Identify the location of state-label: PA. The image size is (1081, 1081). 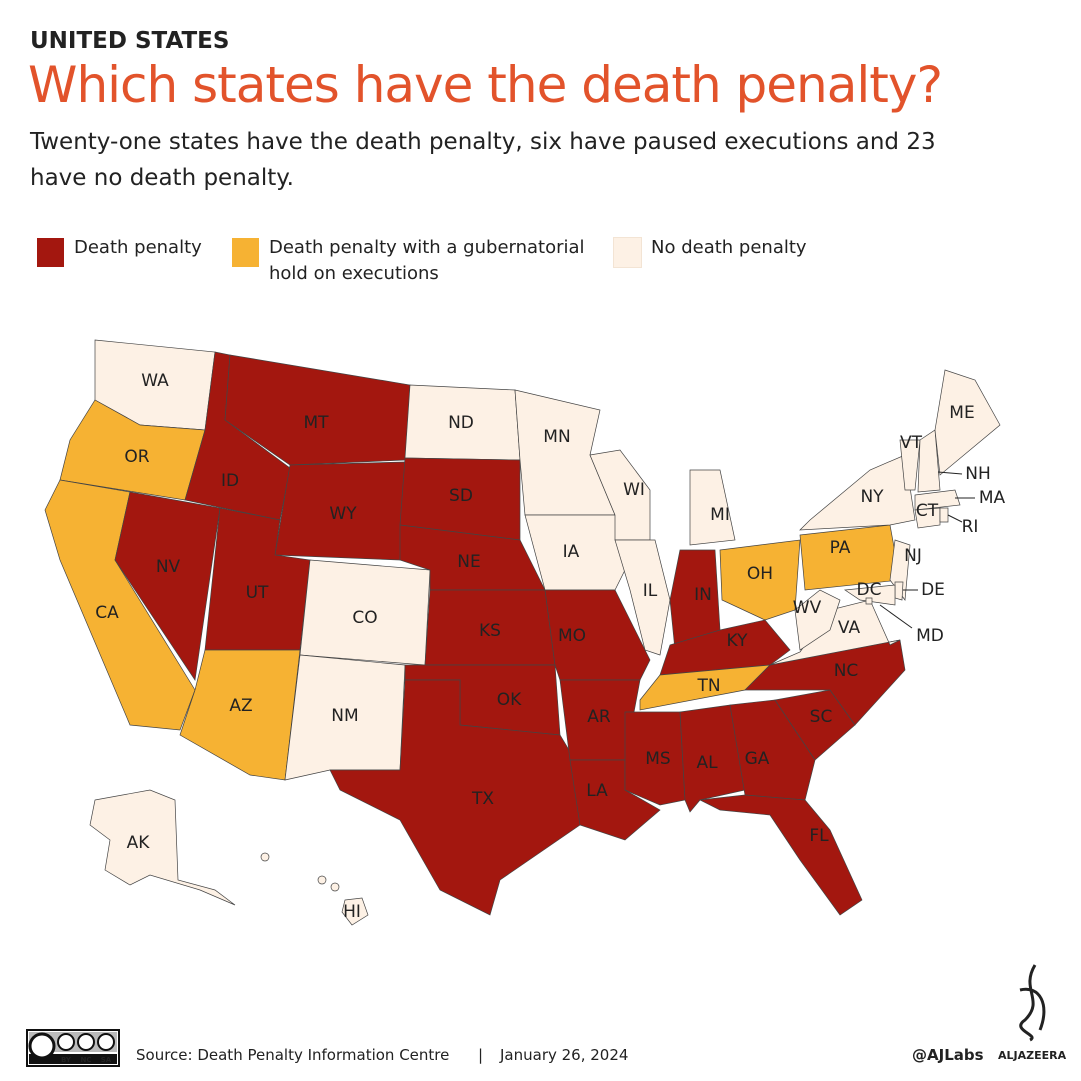
(840, 548).